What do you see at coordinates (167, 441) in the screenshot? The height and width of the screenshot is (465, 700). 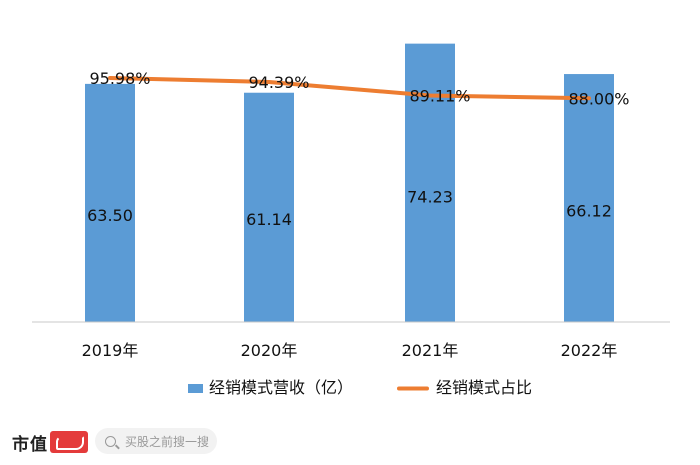 I see `search-placeholder: 买股之前搜一搜` at bounding box center [167, 441].